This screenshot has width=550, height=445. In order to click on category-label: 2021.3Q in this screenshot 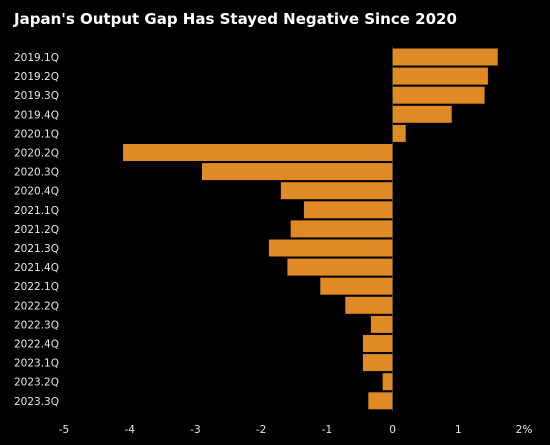, I will do `click(36, 249)`.